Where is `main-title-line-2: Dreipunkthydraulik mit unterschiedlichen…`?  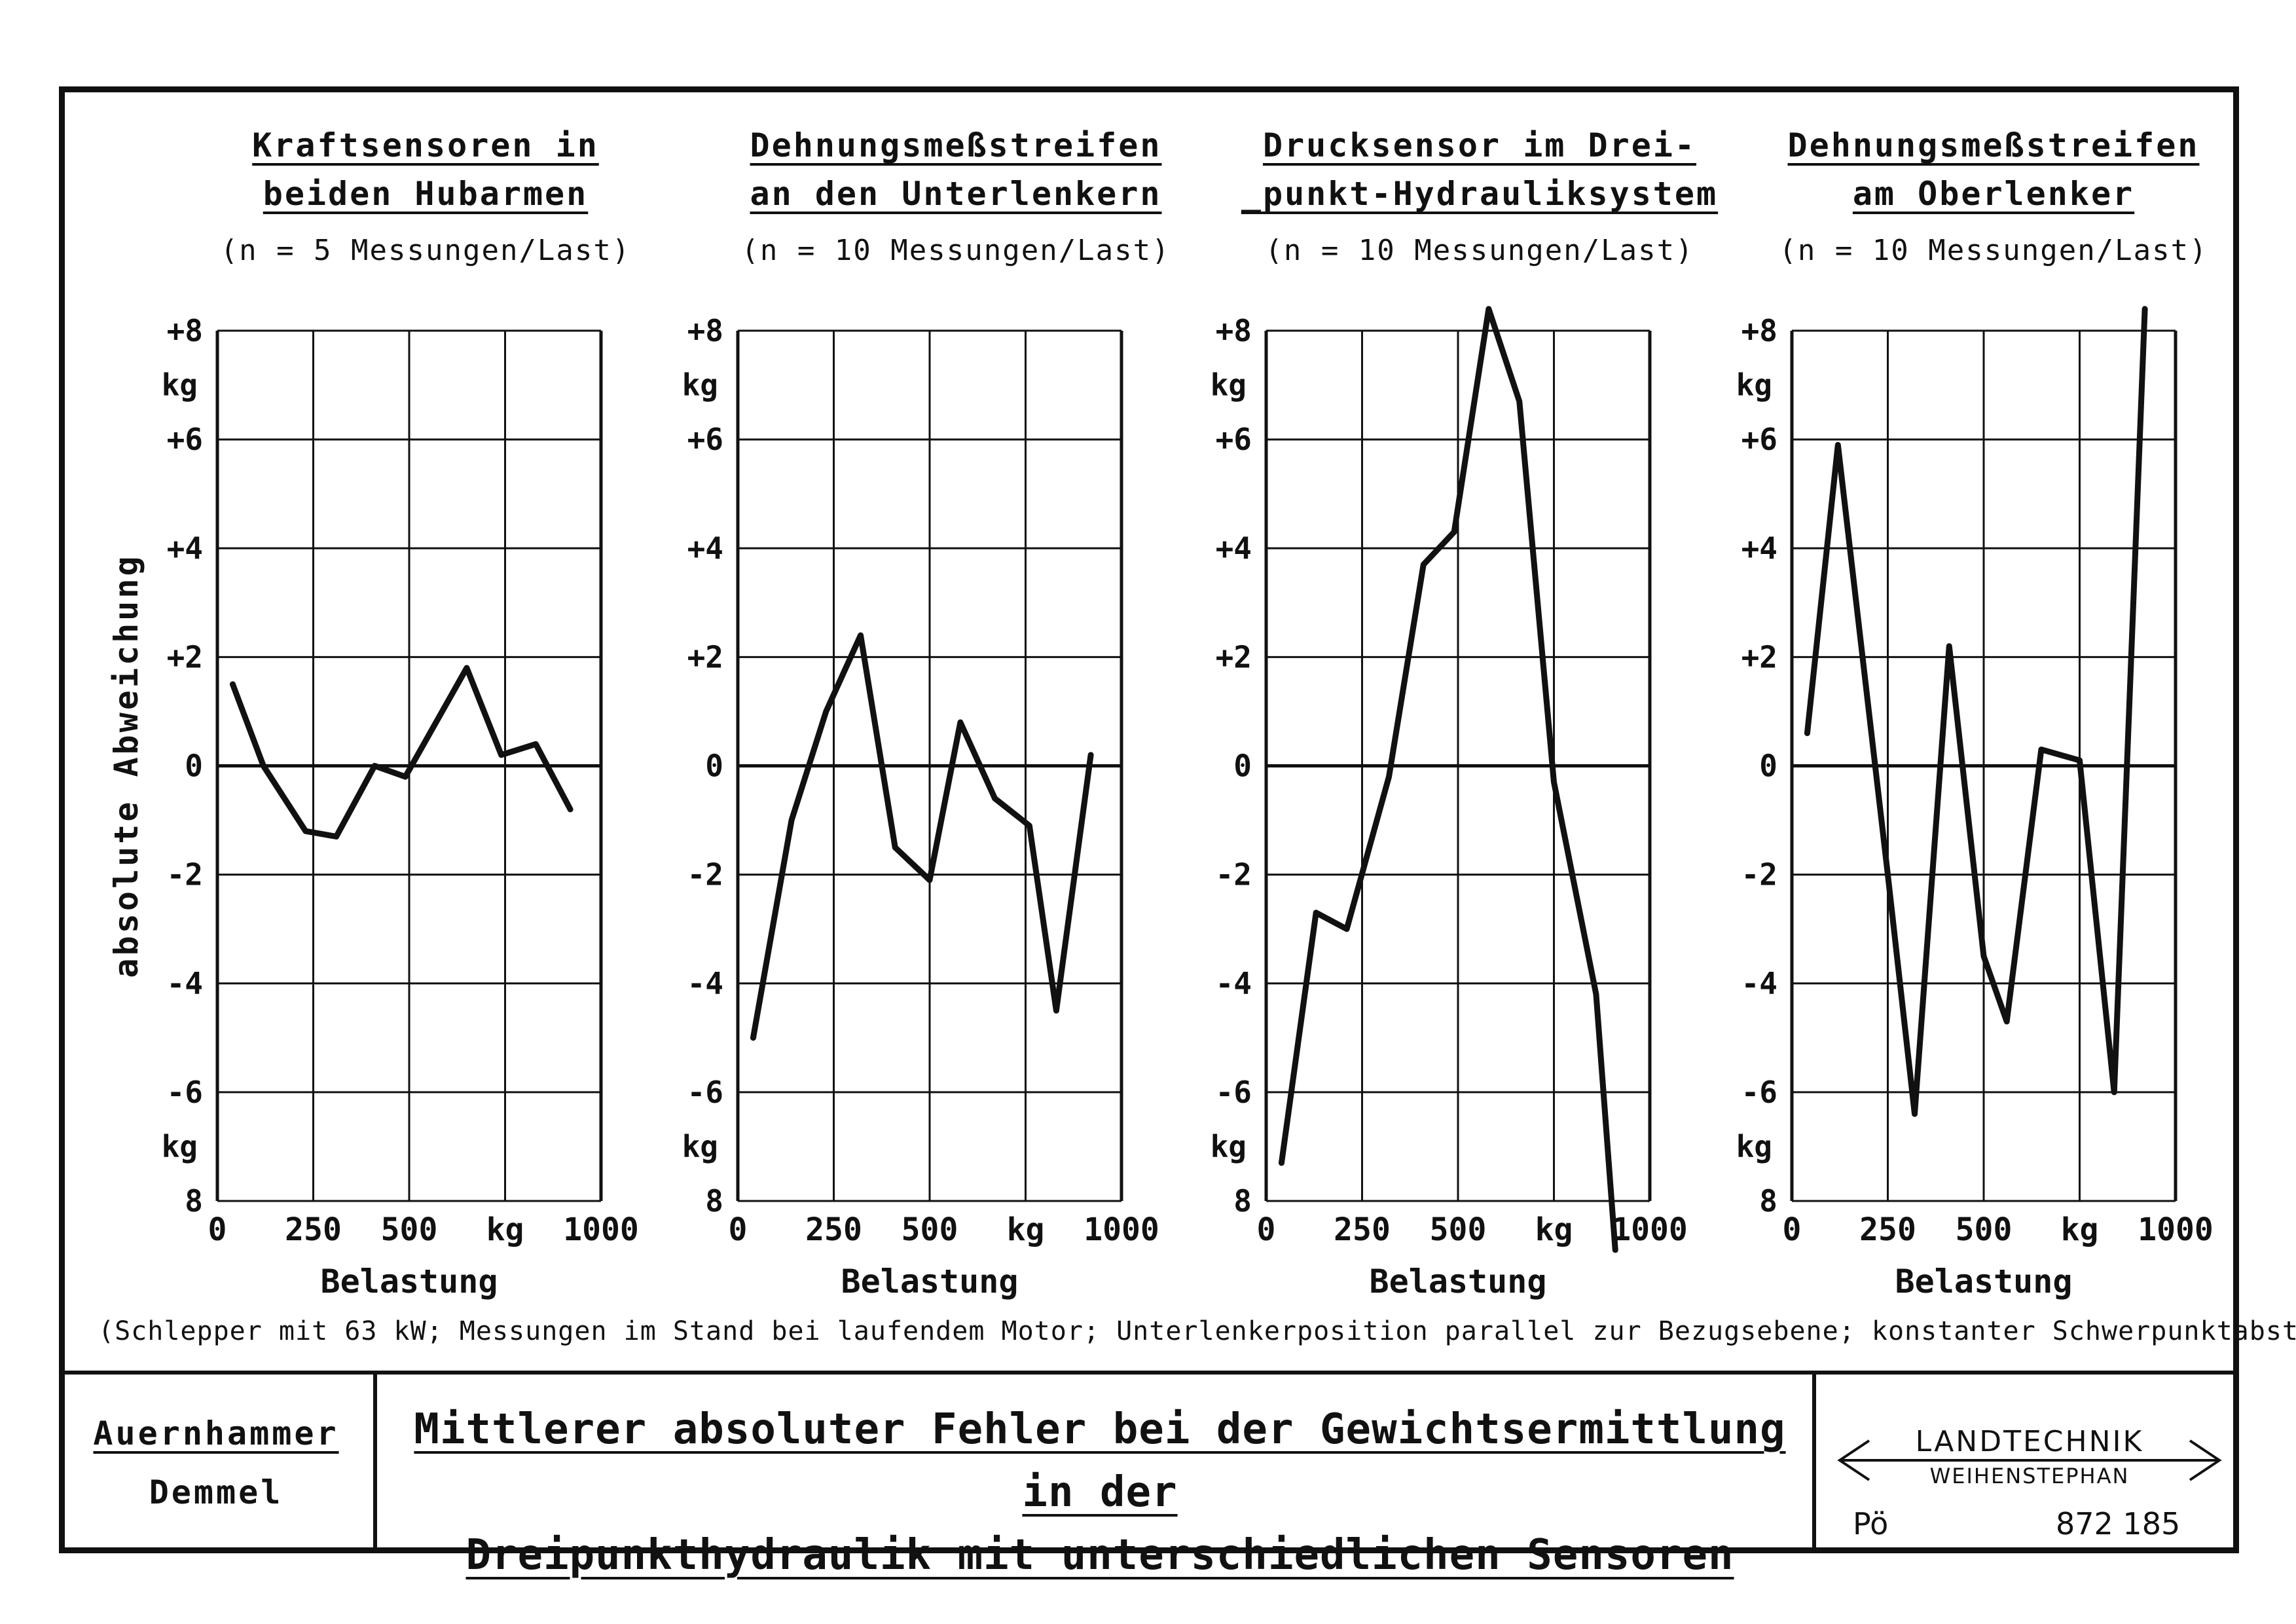 main-title-line-2: Dreipunkthydraulik mit unterschiedlichen… is located at coordinates (1099, 1555).